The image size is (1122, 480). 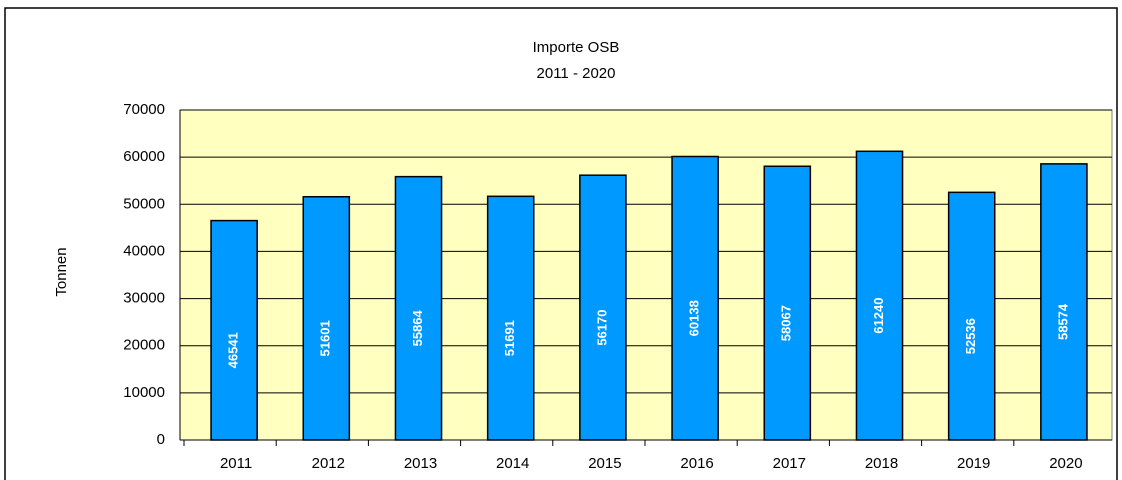 I want to click on value-label: 56170, so click(x=601, y=328).